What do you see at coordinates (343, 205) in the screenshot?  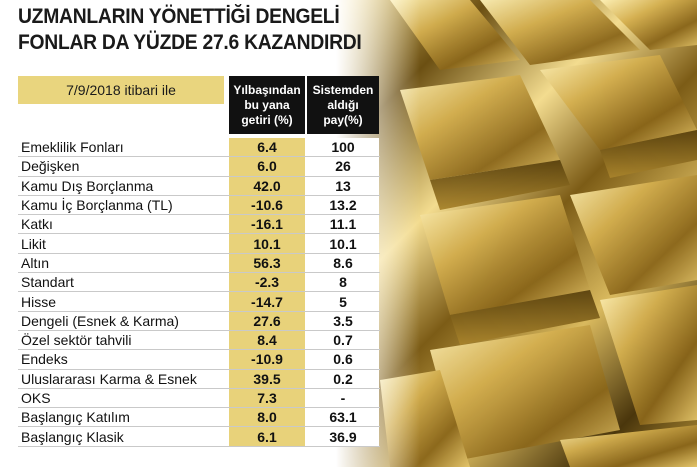 I see `system-share-value: 13.2` at bounding box center [343, 205].